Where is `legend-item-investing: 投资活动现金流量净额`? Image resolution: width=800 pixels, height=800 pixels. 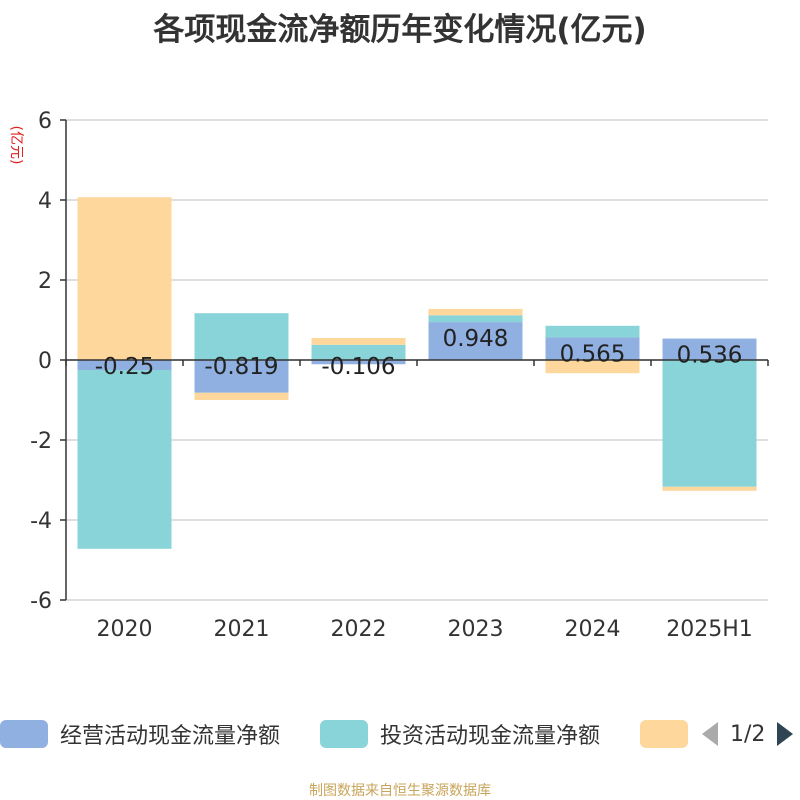
legend-item-investing: 投资活动现金流量净额 is located at coordinates (460, 734).